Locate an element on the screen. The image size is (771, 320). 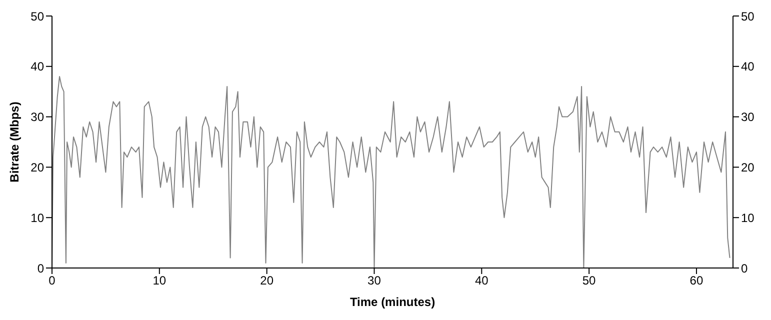
x-tick-label: 0 is located at coordinates (52, 281).